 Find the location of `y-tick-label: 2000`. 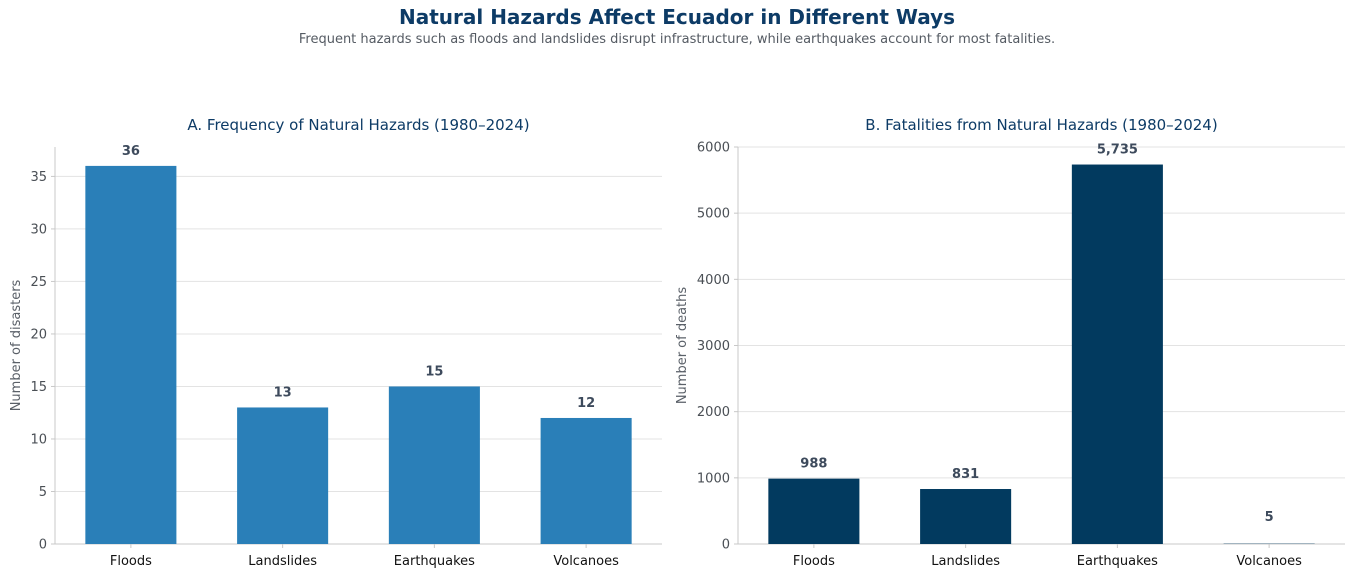

y-tick-label: 2000 is located at coordinates (713, 412).